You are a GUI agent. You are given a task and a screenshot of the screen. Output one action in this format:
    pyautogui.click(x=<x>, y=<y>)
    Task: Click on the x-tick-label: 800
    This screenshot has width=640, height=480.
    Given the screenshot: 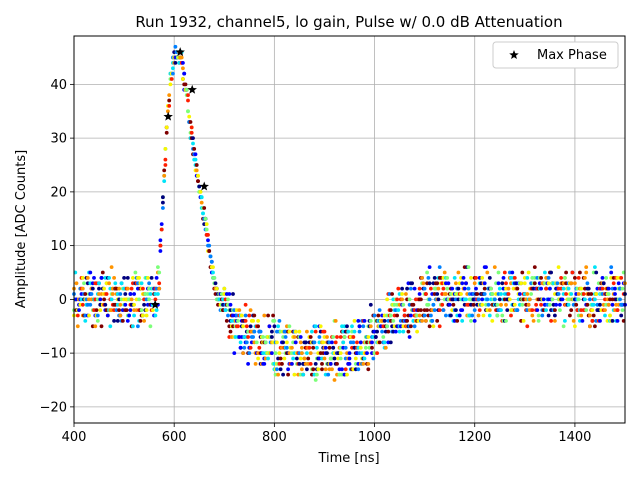 What is the action you would take?
    pyautogui.click(x=274, y=437)
    